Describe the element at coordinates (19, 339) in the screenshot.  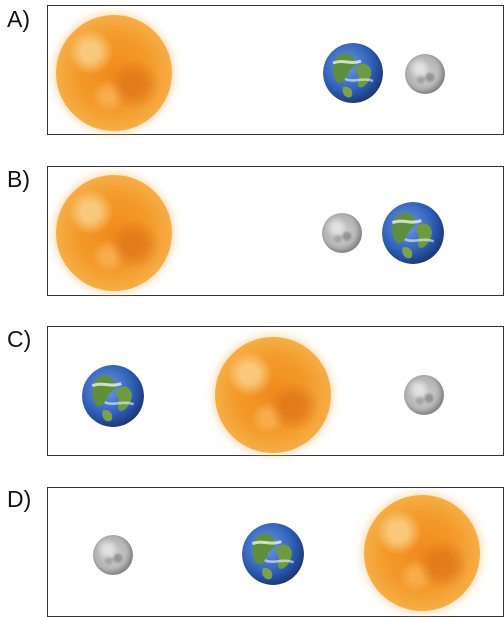
I see `option-label-c: C)` at that location.